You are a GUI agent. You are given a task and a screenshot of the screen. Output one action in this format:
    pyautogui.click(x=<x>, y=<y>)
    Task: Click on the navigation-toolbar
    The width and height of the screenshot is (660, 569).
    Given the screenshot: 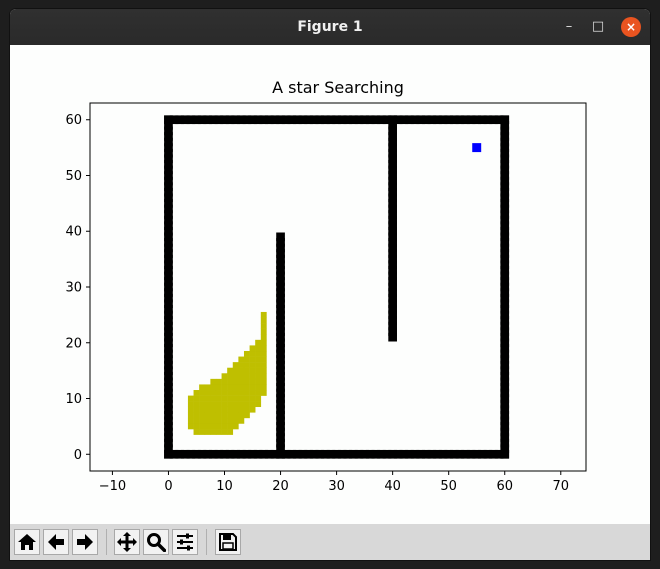 What is the action you would take?
    pyautogui.click(x=330, y=542)
    